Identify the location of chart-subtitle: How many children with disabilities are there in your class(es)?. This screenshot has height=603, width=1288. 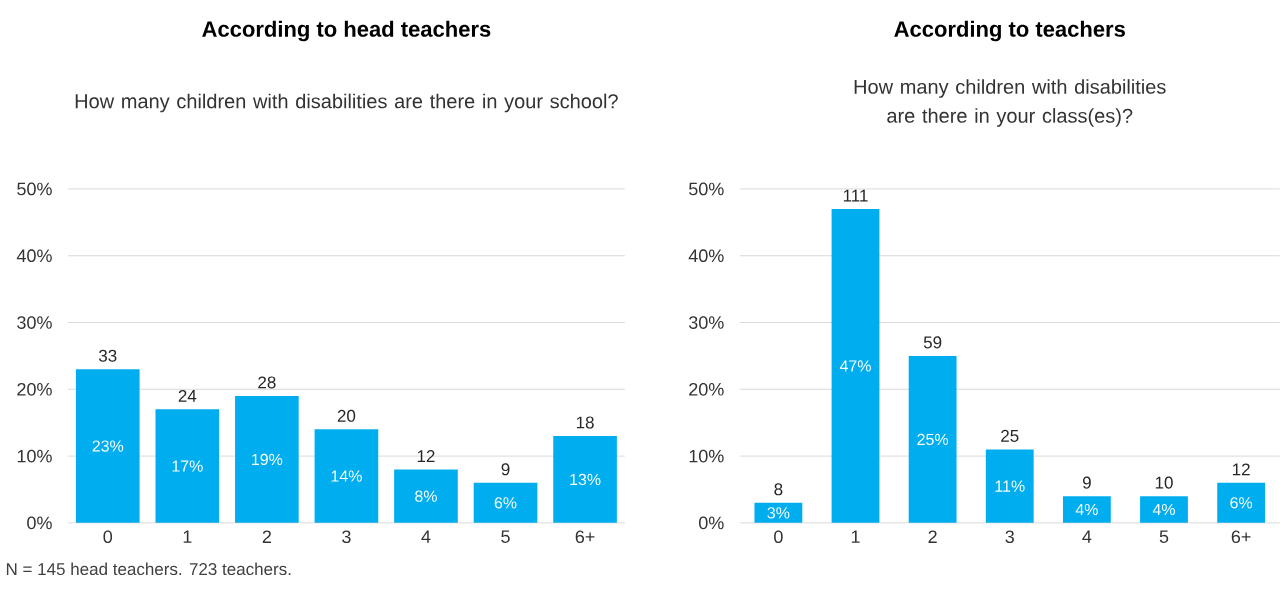
(1010, 103).